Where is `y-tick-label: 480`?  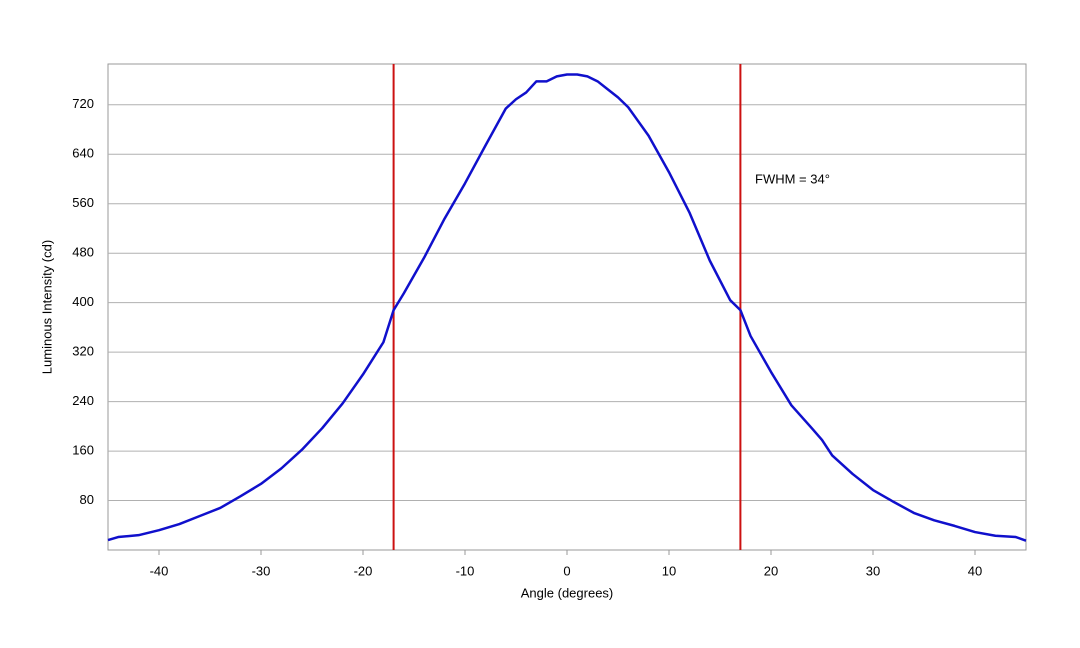 y-tick-label: 480 is located at coordinates (83, 252).